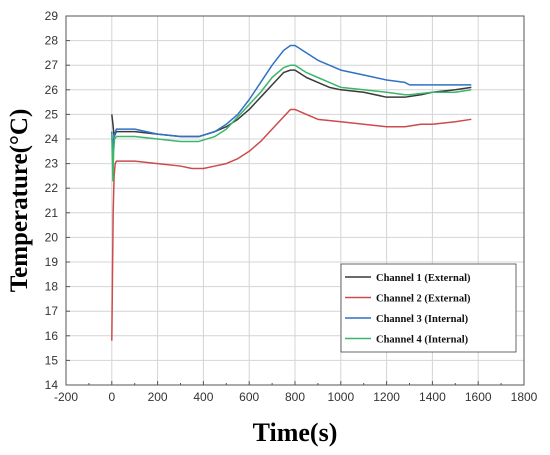 This screenshot has width=550, height=455. I want to click on y-tick-label: 28, so click(52, 41).